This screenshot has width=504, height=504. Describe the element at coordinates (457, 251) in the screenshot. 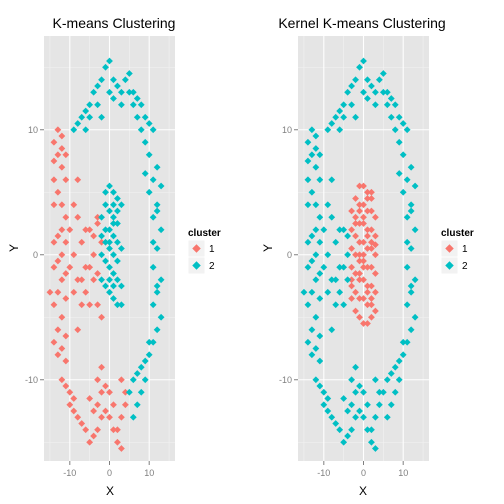

I see `kernel-kmeans-legend: cluster 1 2` at that location.